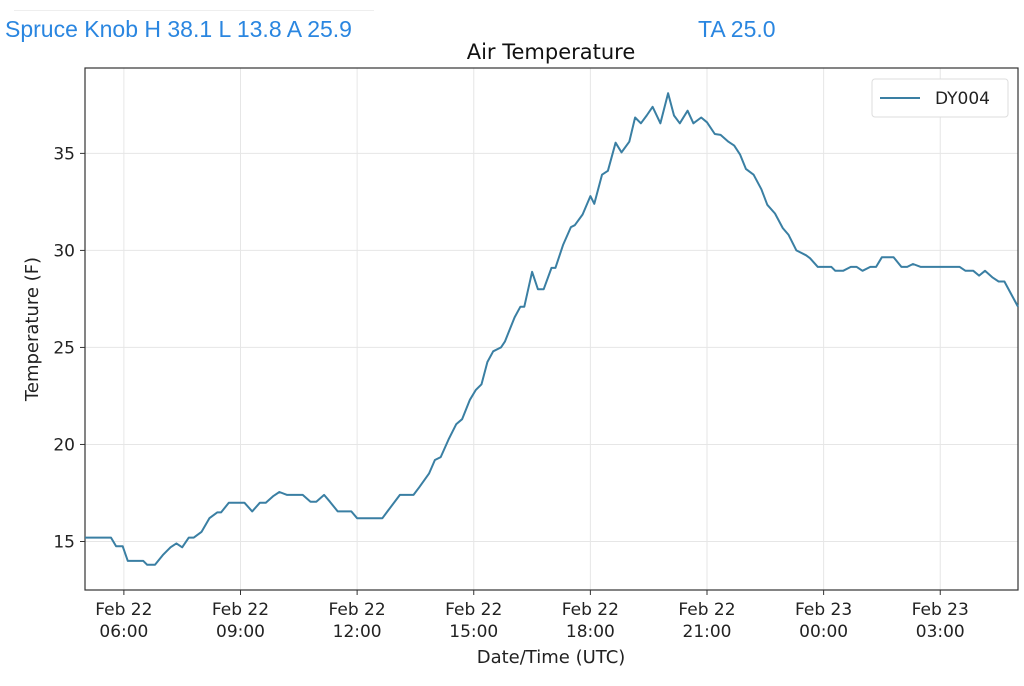 The image size is (1024, 686). What do you see at coordinates (962, 99) in the screenshot?
I see `legend-label: DY004` at bounding box center [962, 99].